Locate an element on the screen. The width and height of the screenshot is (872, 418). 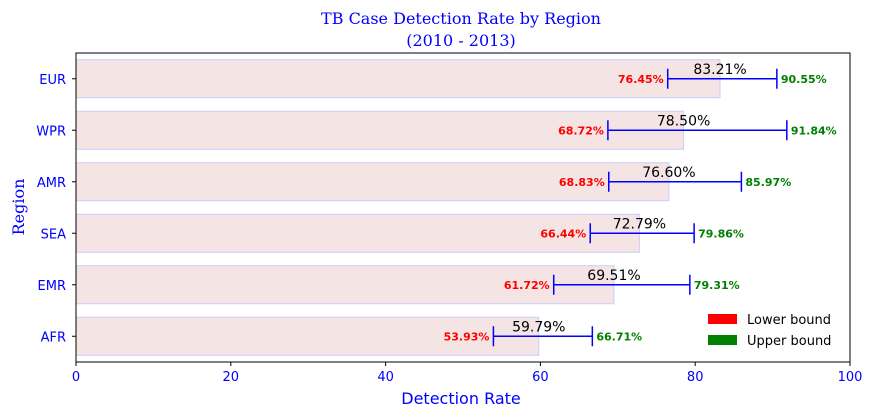
bar-sea is located at coordinates (357, 233).